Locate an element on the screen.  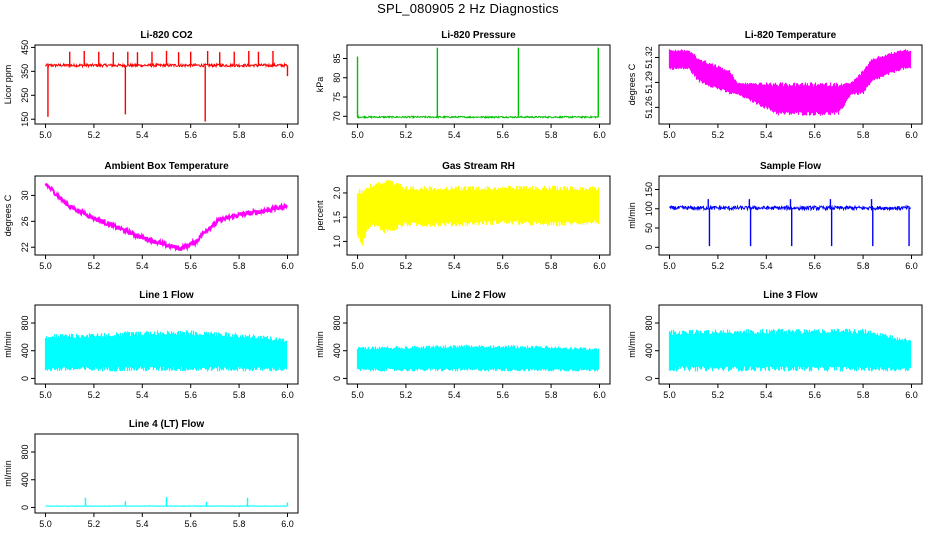
y-tick-label: 75 is located at coordinates (337, 97).